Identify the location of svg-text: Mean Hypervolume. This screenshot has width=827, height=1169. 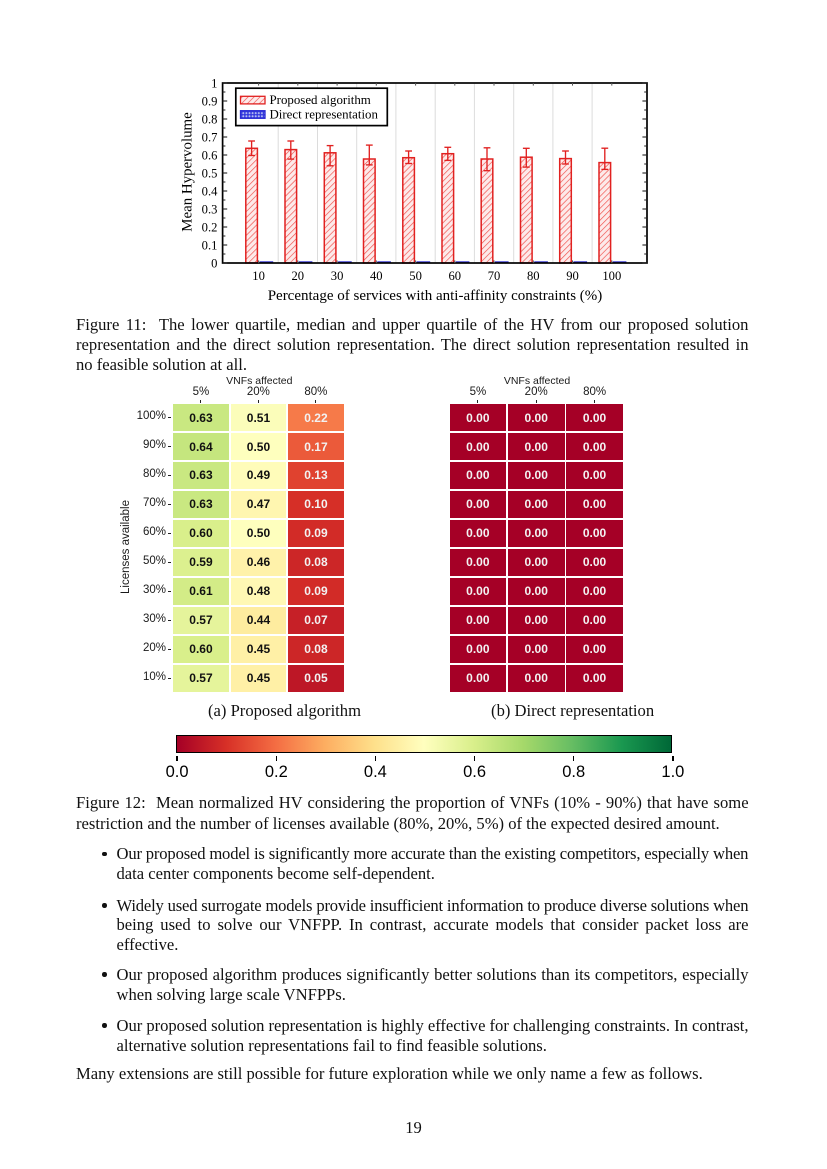
(188, 172).